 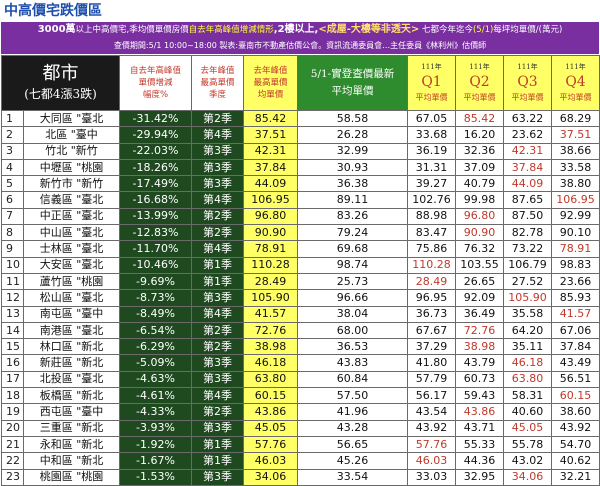 What do you see at coordinates (156, 363) in the screenshot?
I see `cell-drop: -5.09%` at bounding box center [156, 363].